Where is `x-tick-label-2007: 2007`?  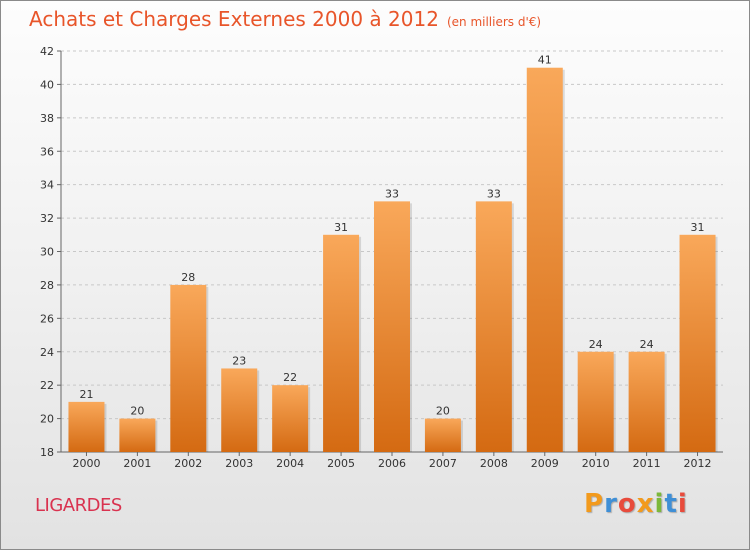
x-tick-label-2007: 2007 is located at coordinates (443, 463).